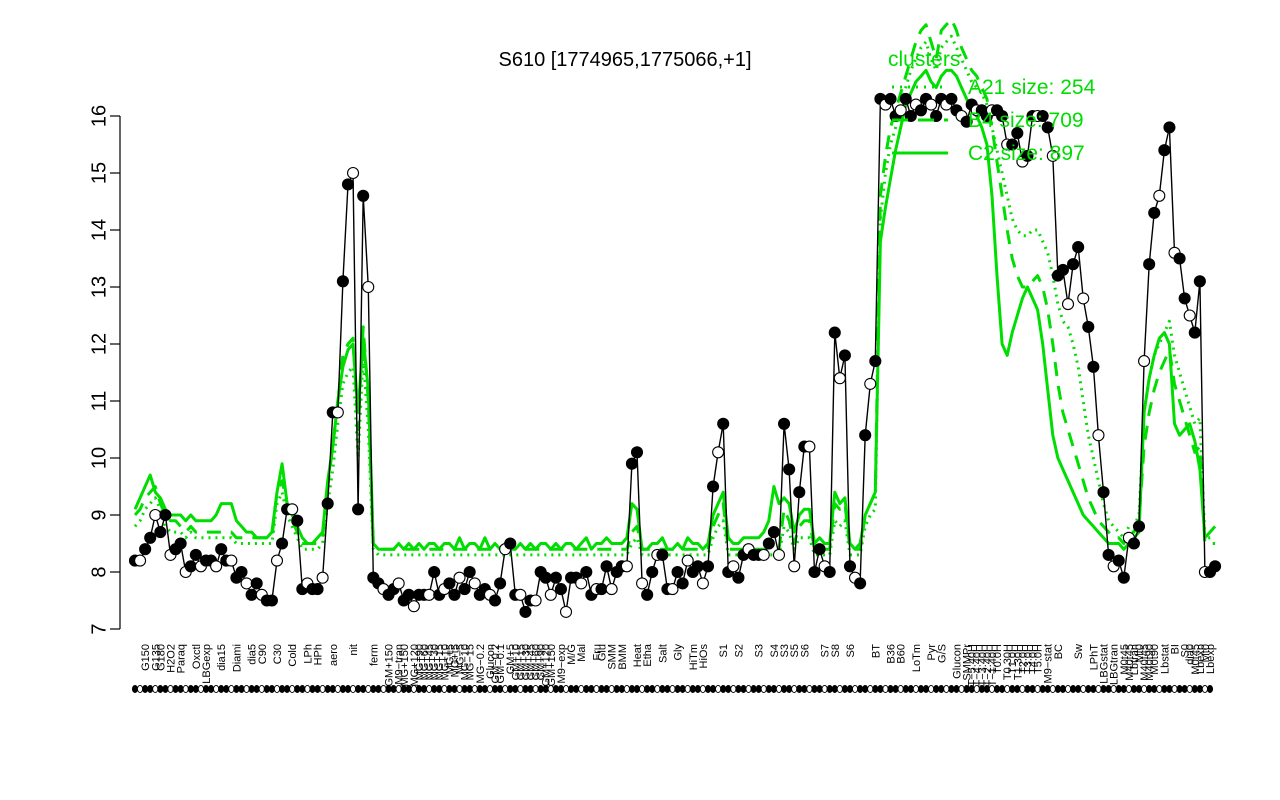  I want to click on y-tick-label: 13, so click(99, 287).